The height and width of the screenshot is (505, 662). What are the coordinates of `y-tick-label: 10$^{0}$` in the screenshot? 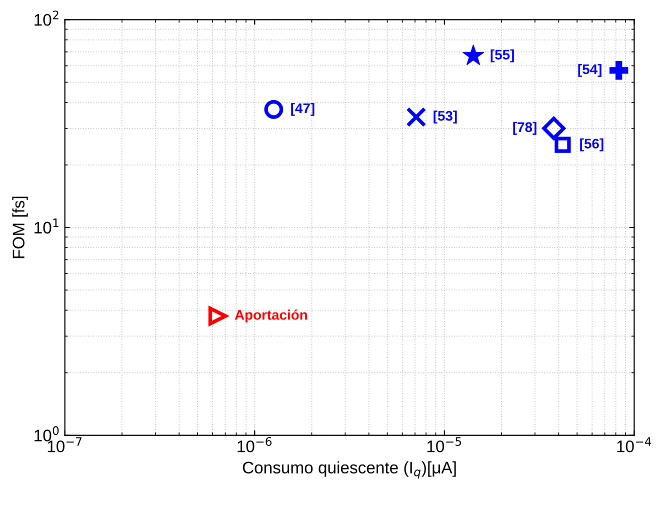 It's located at (46, 434).